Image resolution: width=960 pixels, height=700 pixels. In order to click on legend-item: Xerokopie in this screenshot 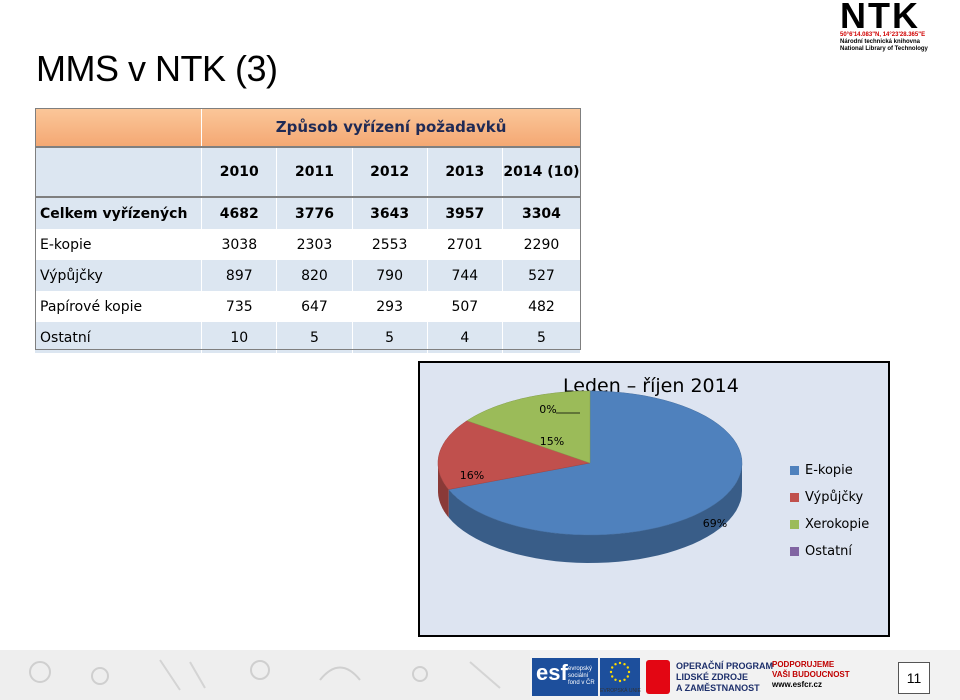, I will do `click(829, 524)`.